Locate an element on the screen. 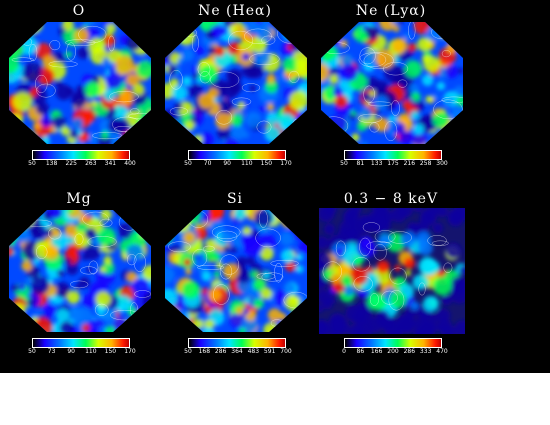 This screenshot has width=550, height=425. panel-2: Ne (Heα) 50 70 90 110 150 170 is located at coordinates (235, 87).